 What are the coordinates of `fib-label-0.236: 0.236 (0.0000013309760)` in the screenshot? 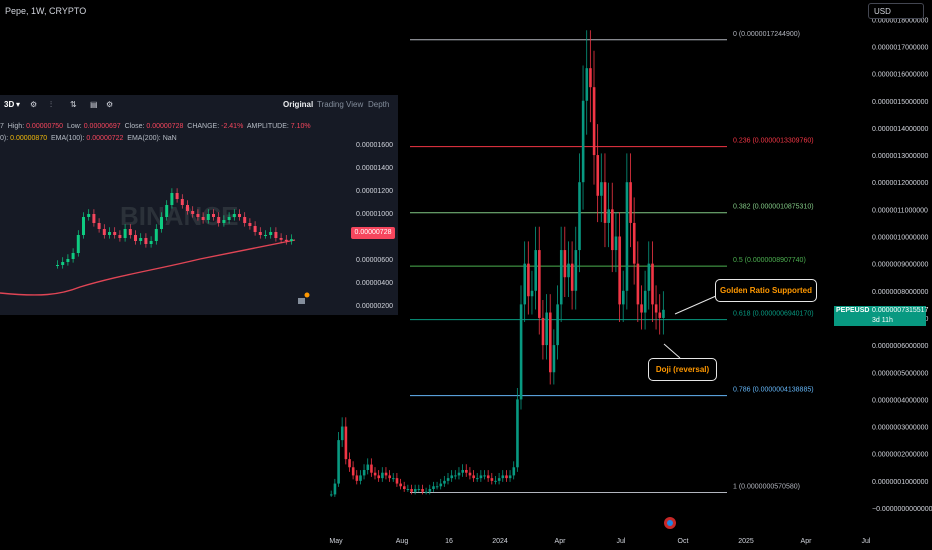 It's located at (773, 141).